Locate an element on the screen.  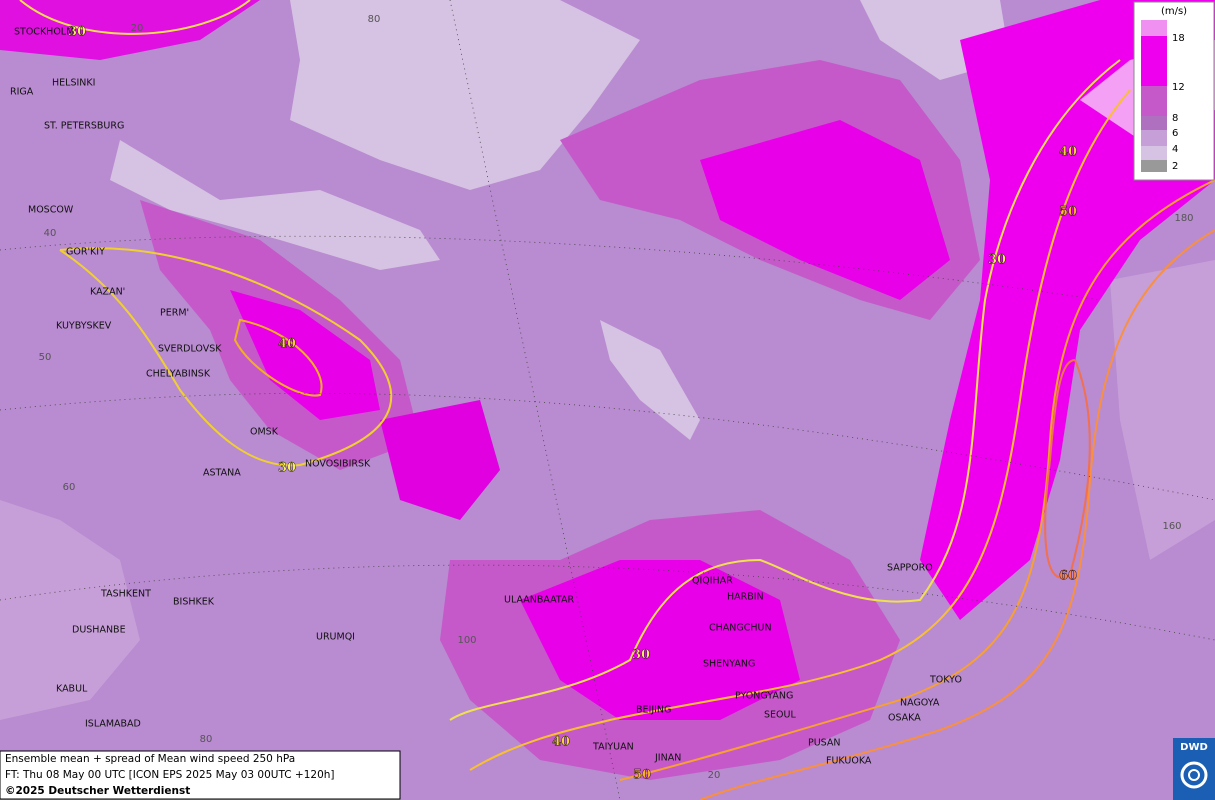
city-label: PYONGYANG is located at coordinates (764, 696).